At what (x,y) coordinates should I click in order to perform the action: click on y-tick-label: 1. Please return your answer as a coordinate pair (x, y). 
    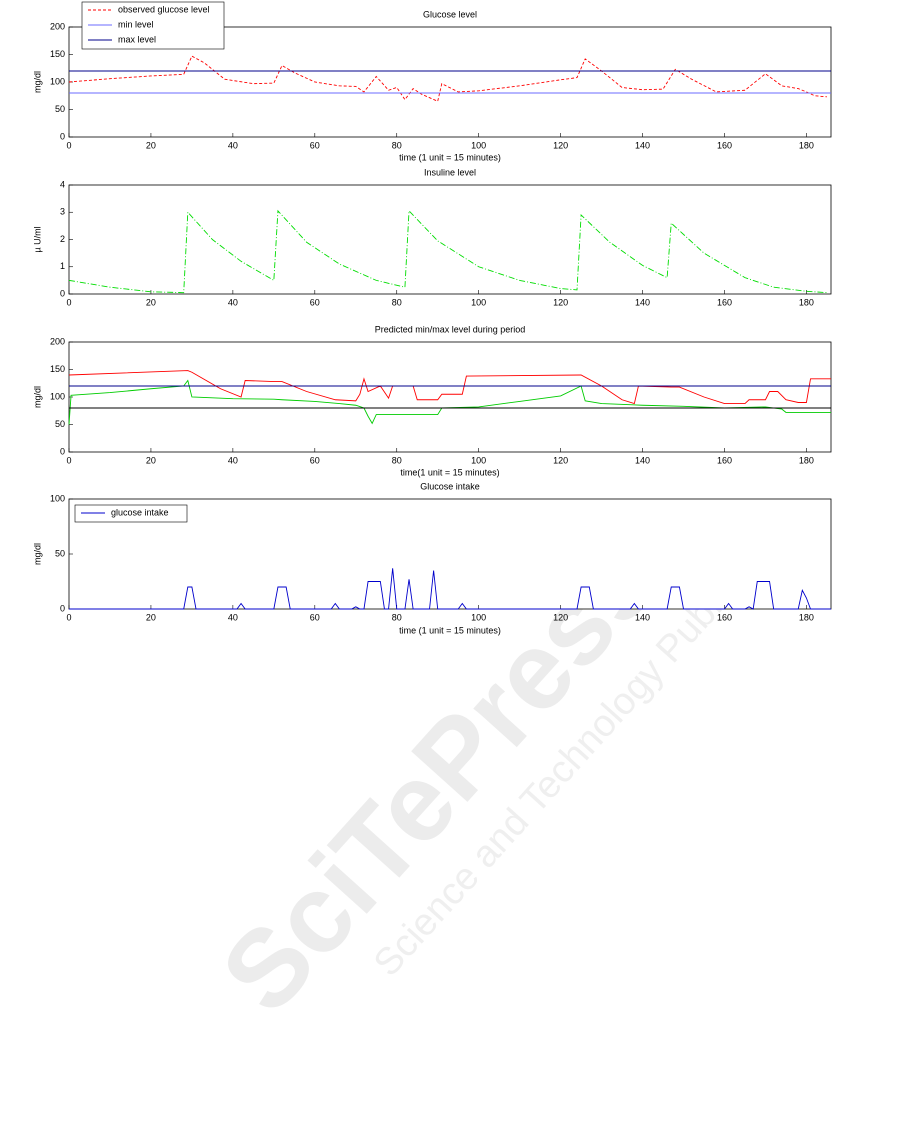
    Looking at the image, I should click on (62, 266).